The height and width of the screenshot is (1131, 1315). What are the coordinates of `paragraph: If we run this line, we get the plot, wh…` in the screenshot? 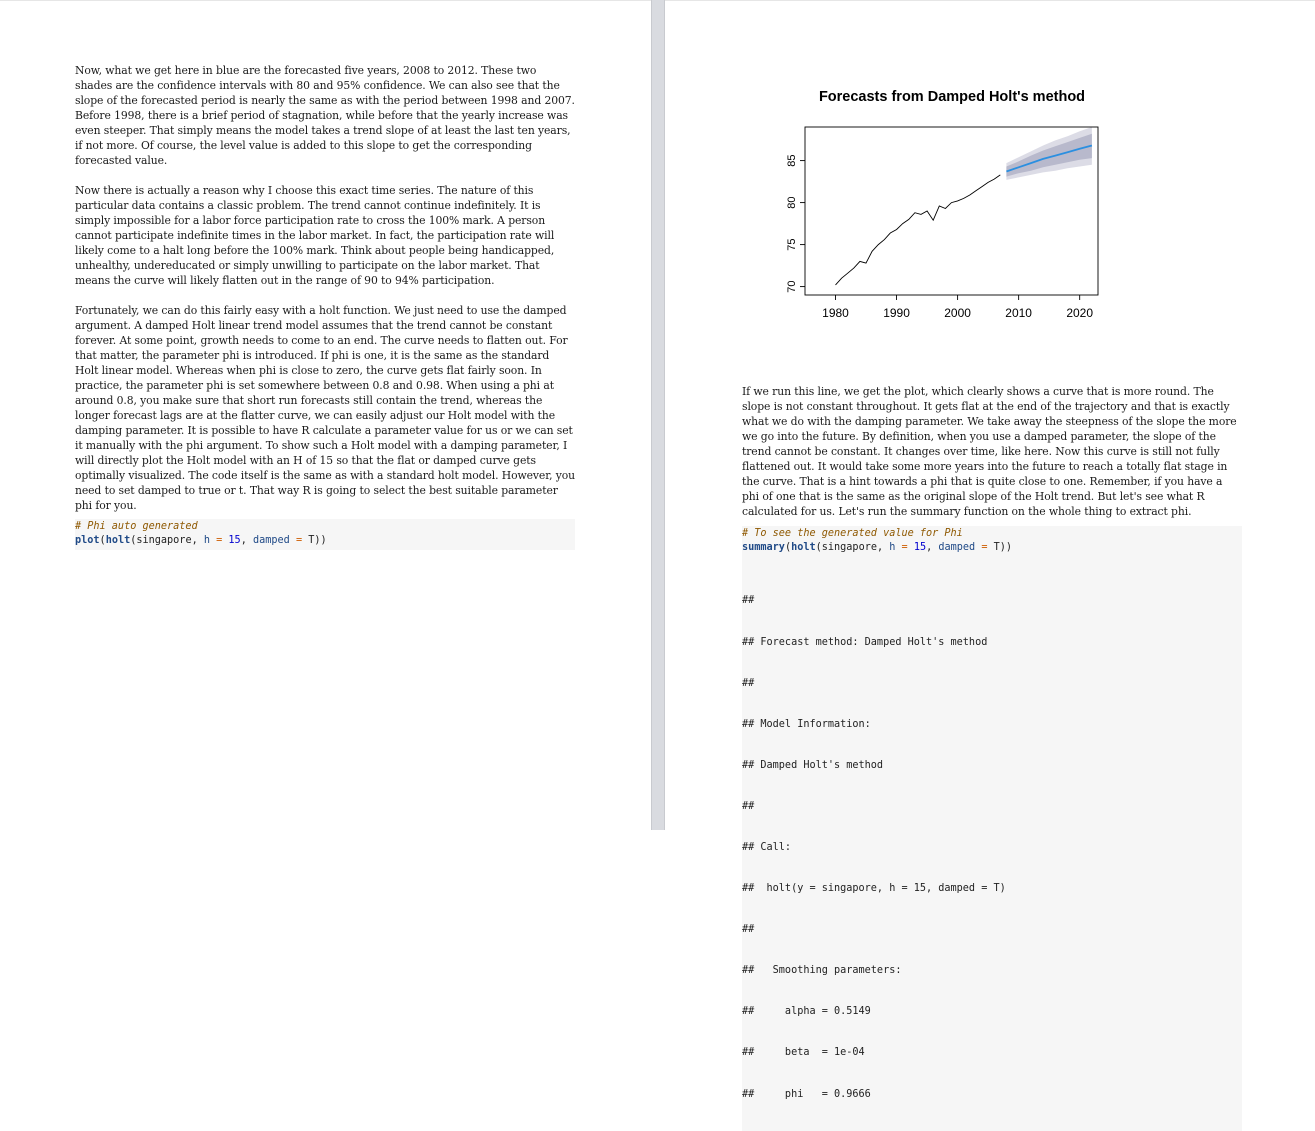 It's located at (989, 451).